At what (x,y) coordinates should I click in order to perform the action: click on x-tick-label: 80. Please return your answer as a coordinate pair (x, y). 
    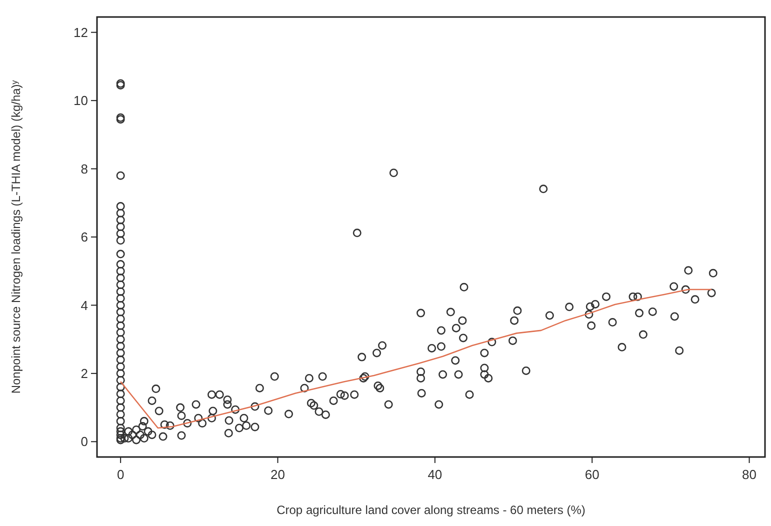
    Looking at the image, I should click on (749, 474).